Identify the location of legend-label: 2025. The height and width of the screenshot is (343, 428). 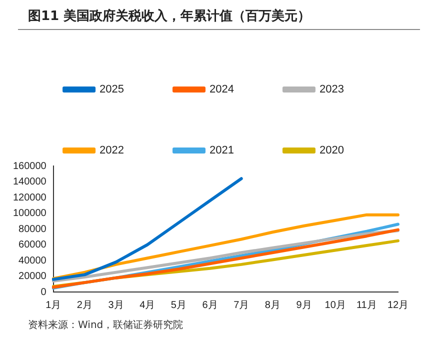
(112, 90).